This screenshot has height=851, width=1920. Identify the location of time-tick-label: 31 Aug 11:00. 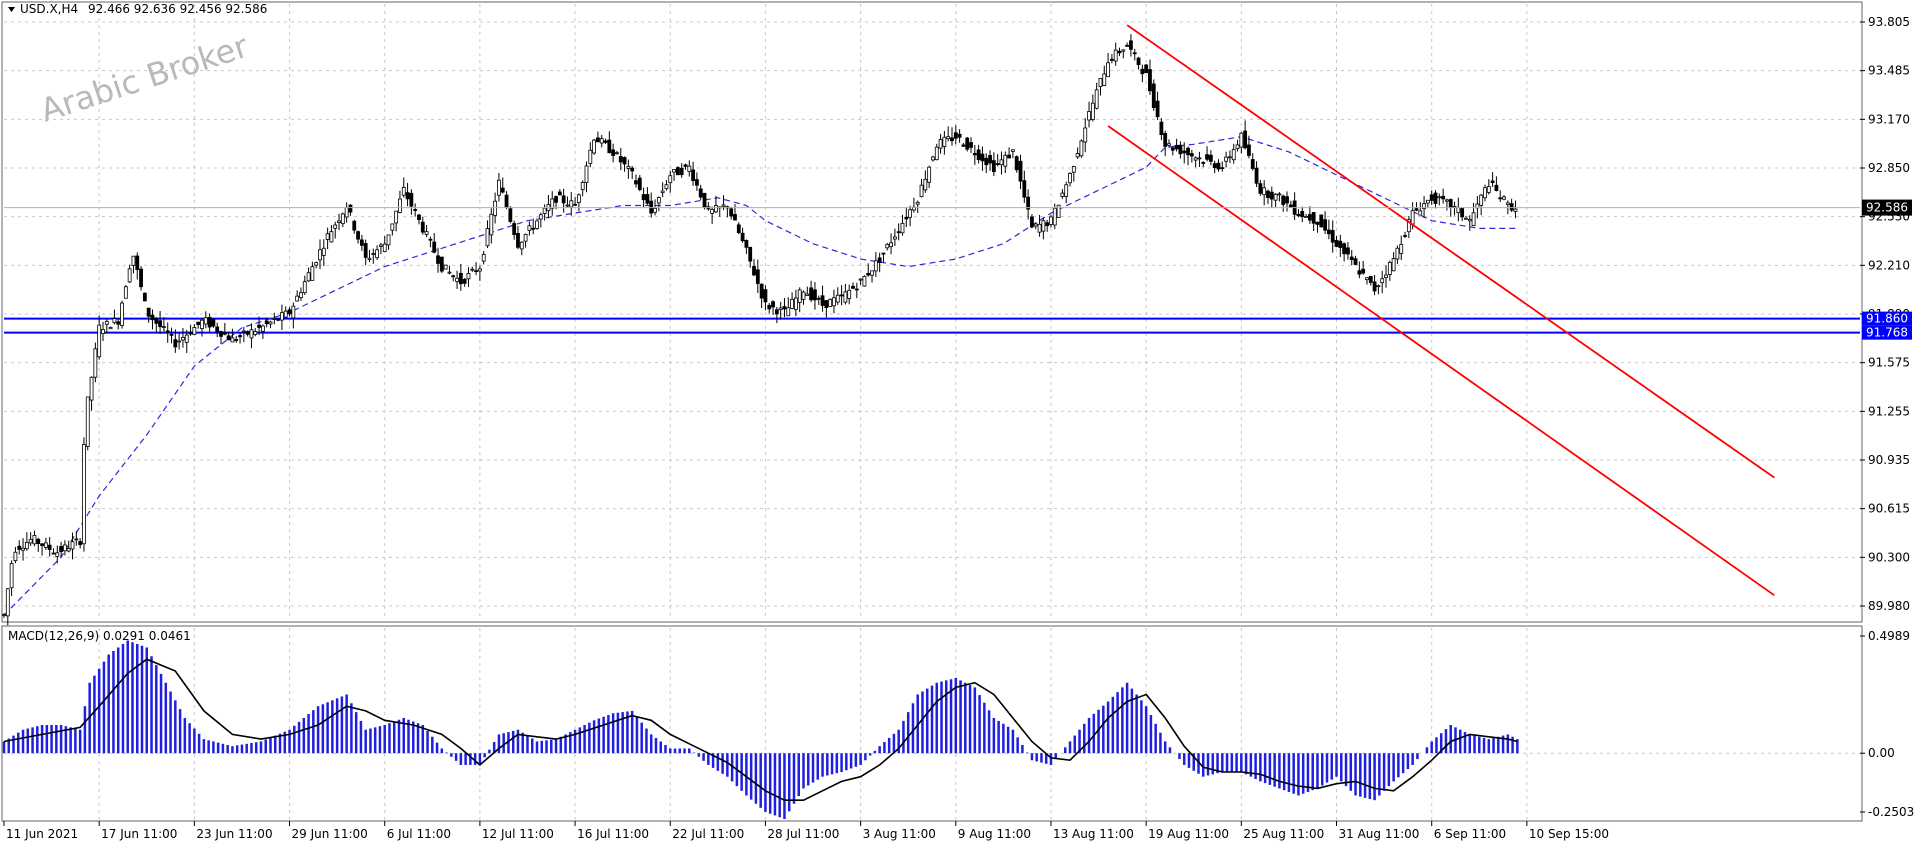
(1379, 834).